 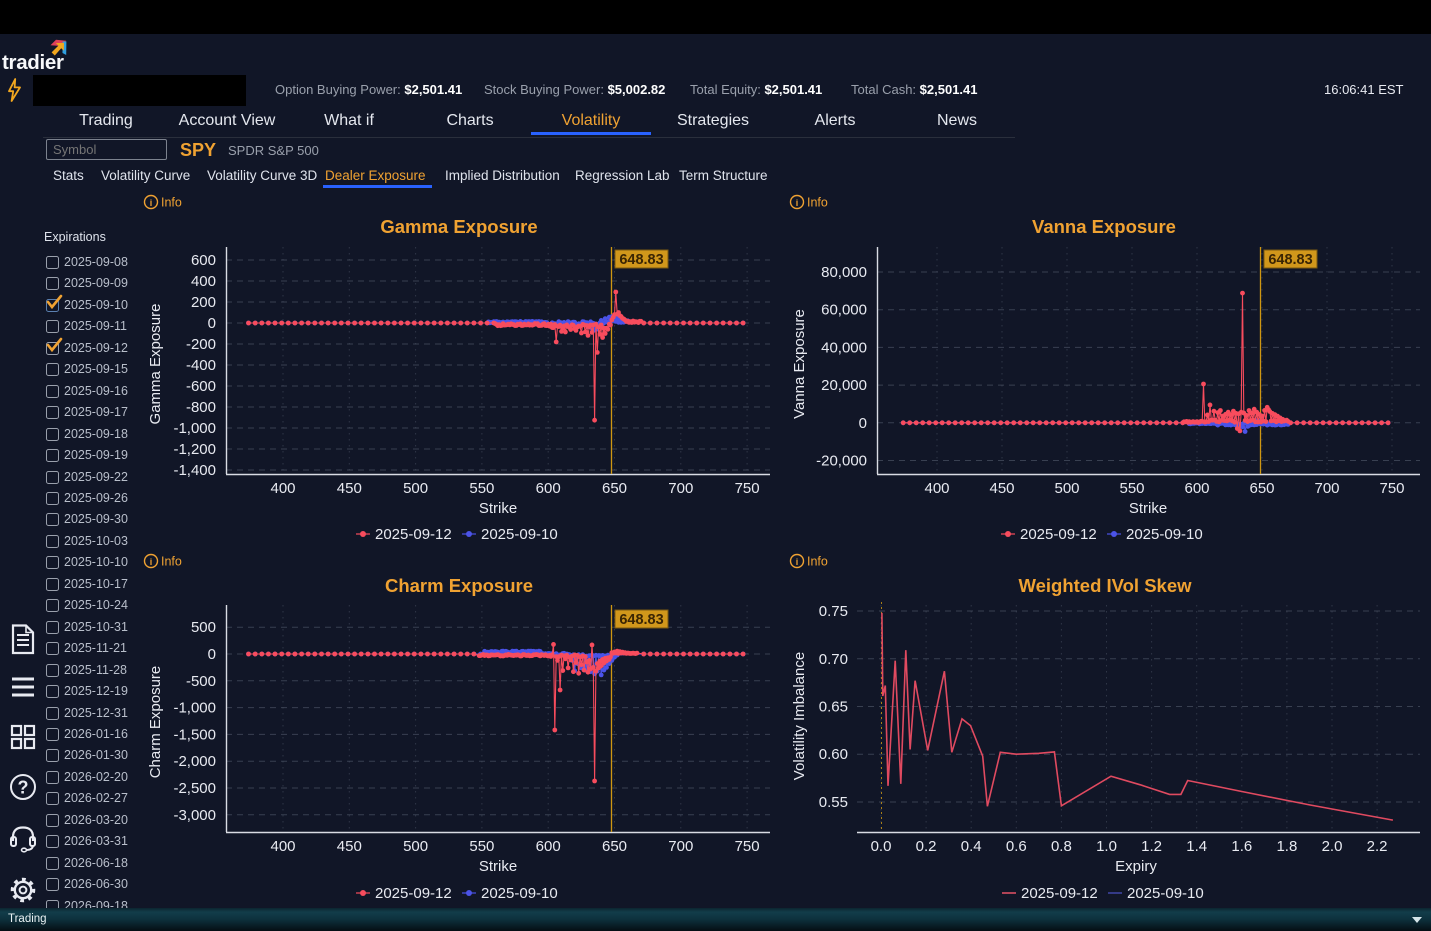 What do you see at coordinates (194, 470) in the screenshot?
I see `svg-text: -1,400` at bounding box center [194, 470].